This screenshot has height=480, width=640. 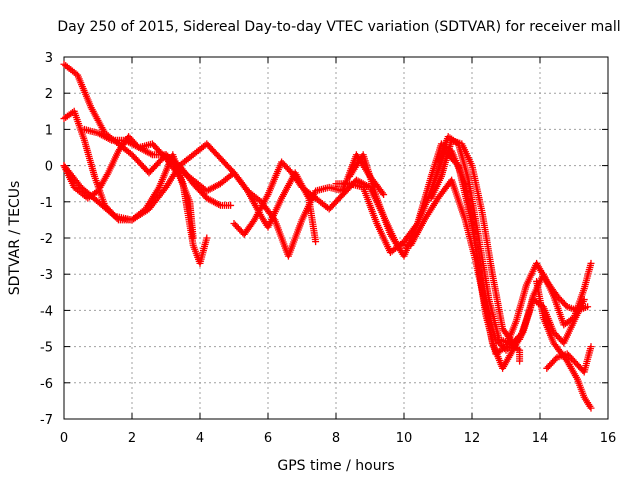 I want to click on y-tick-label: -1, so click(x=46, y=203).